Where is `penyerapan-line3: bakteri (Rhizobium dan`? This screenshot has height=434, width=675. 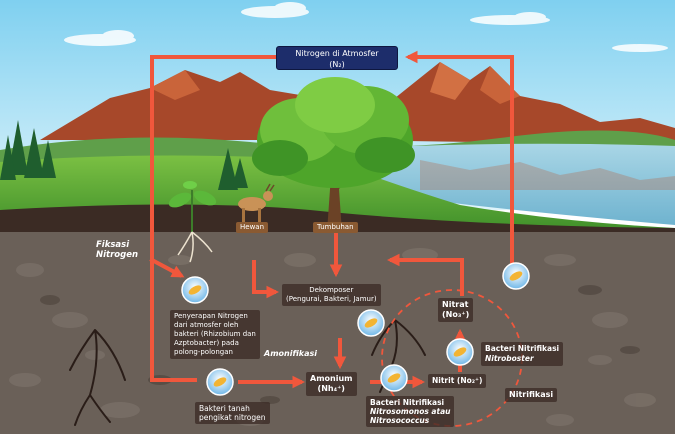
penyerapan-line3: bakteri (Rhizobium dan is located at coordinates (215, 334).